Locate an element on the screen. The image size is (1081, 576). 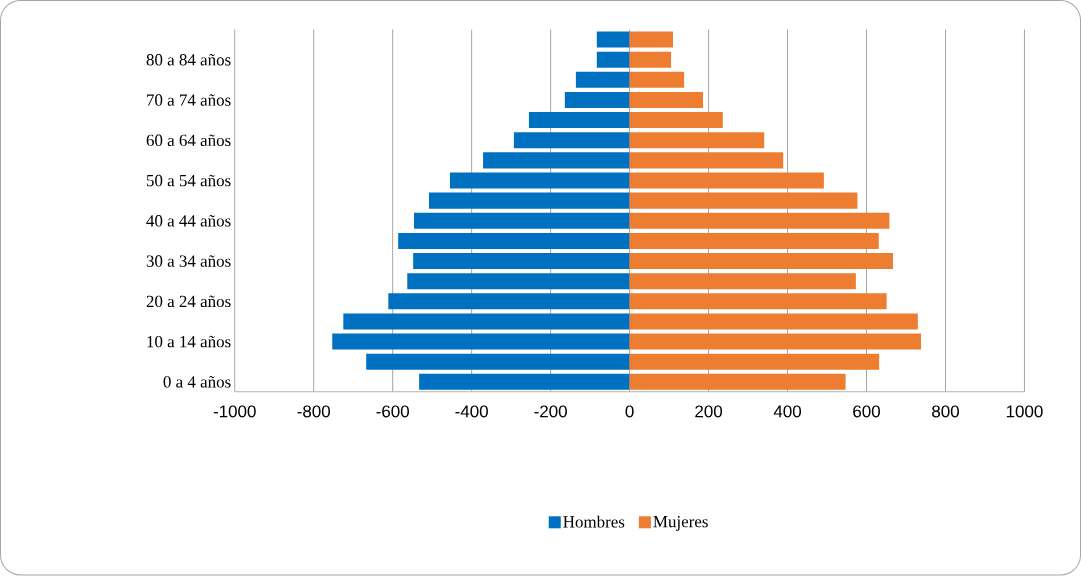
y-tick-label: 20 a 24 años is located at coordinates (188, 301).